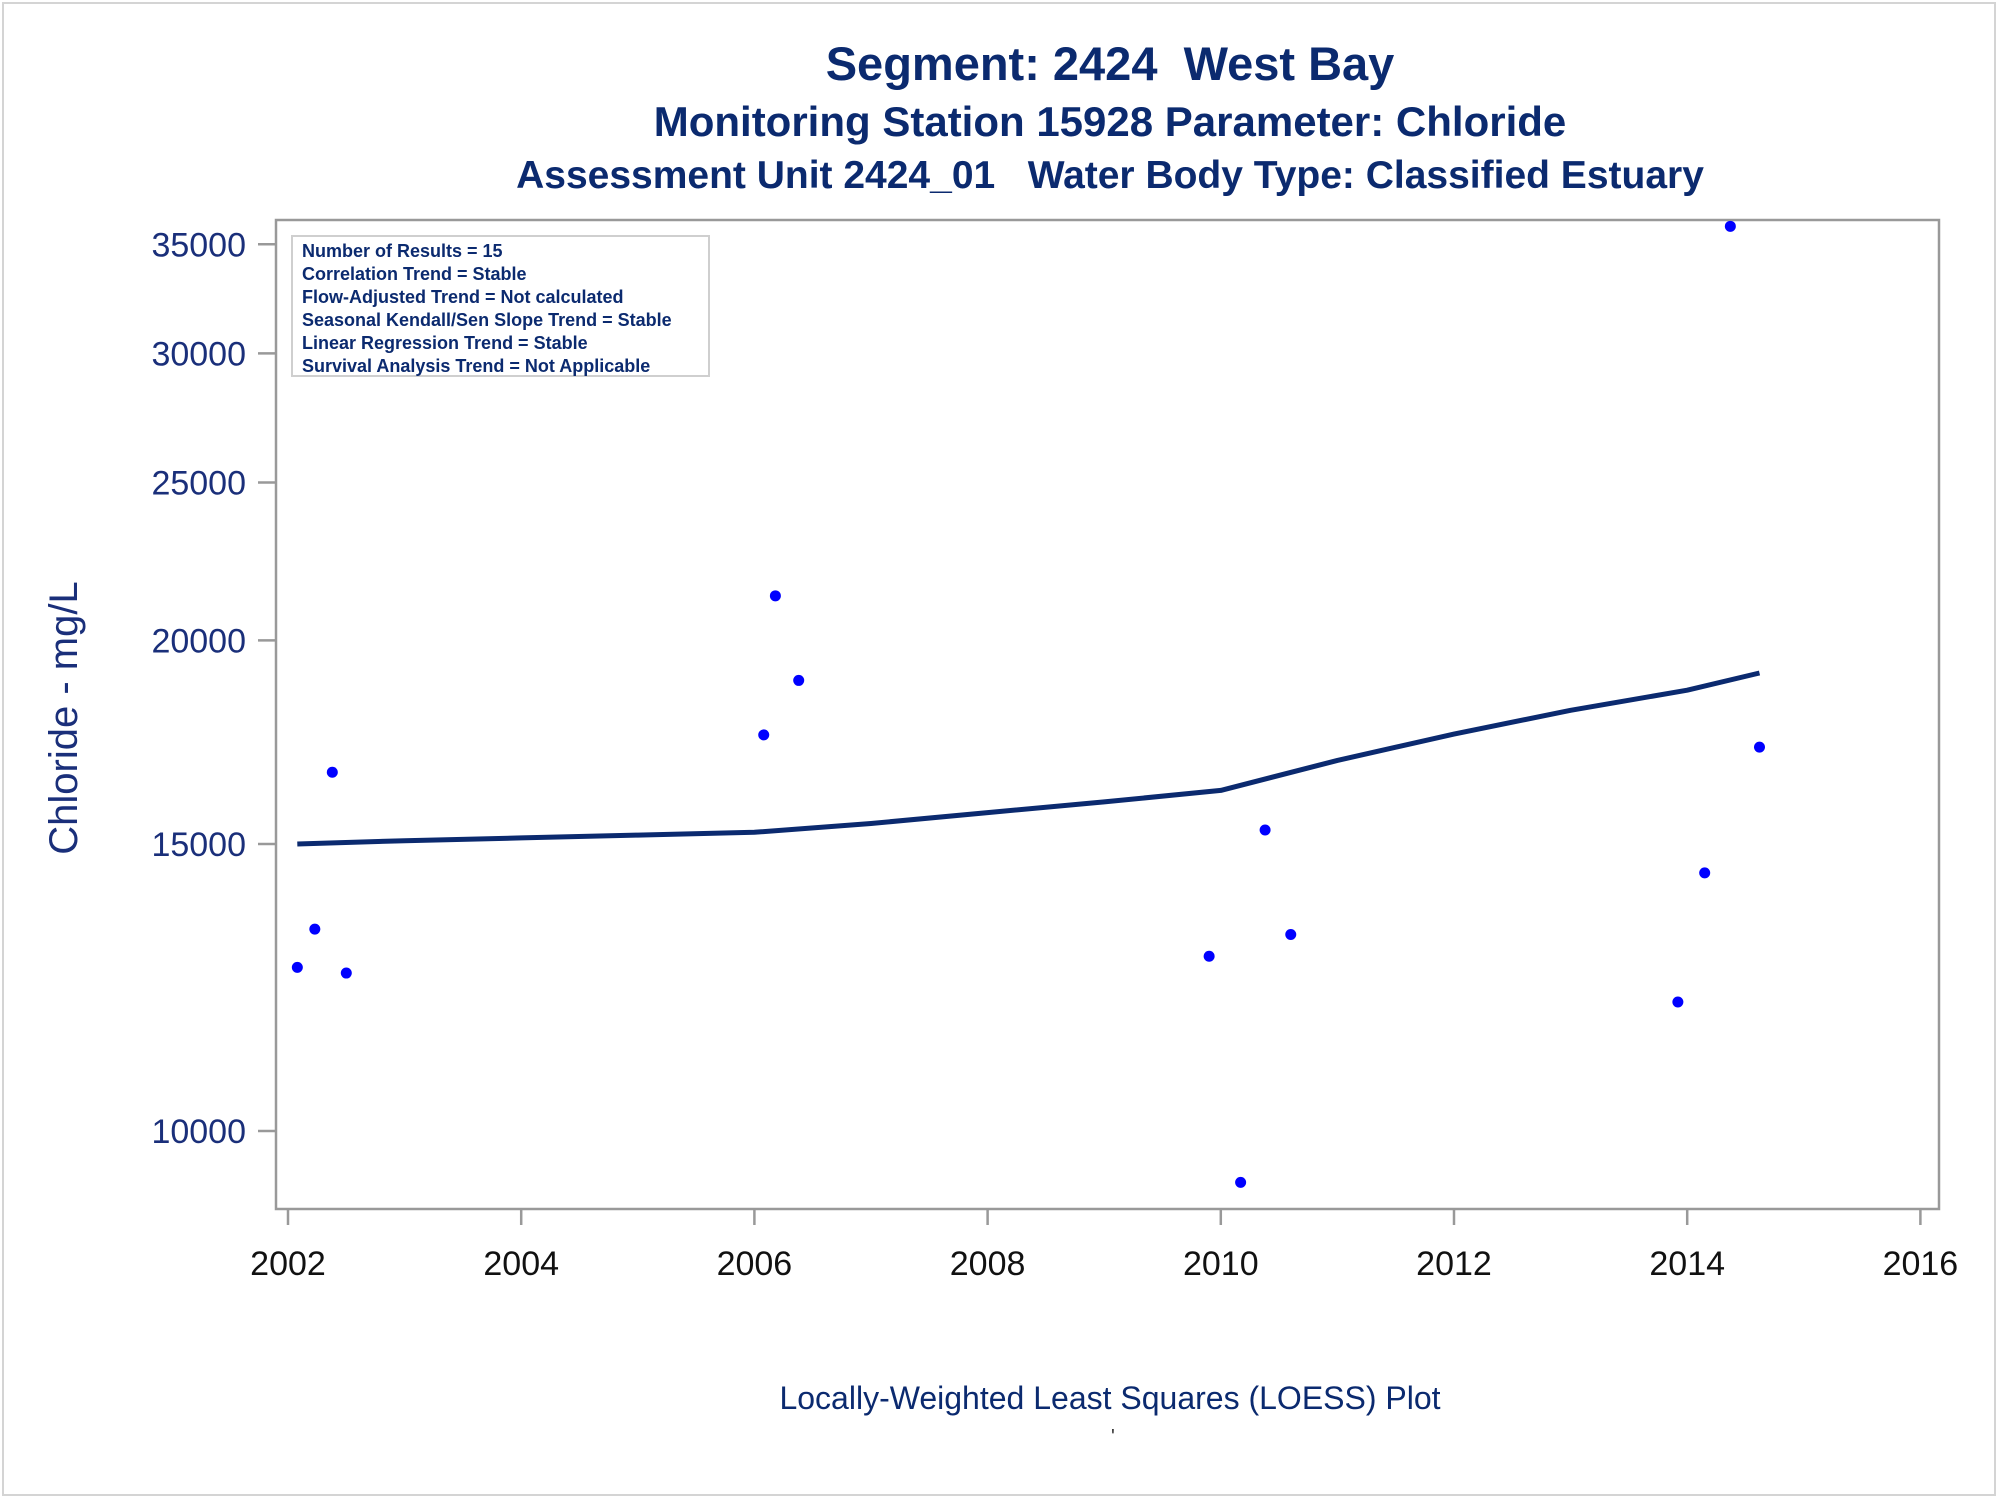  What do you see at coordinates (198, 845) in the screenshot?
I see `y-tick-label: 15000` at bounding box center [198, 845].